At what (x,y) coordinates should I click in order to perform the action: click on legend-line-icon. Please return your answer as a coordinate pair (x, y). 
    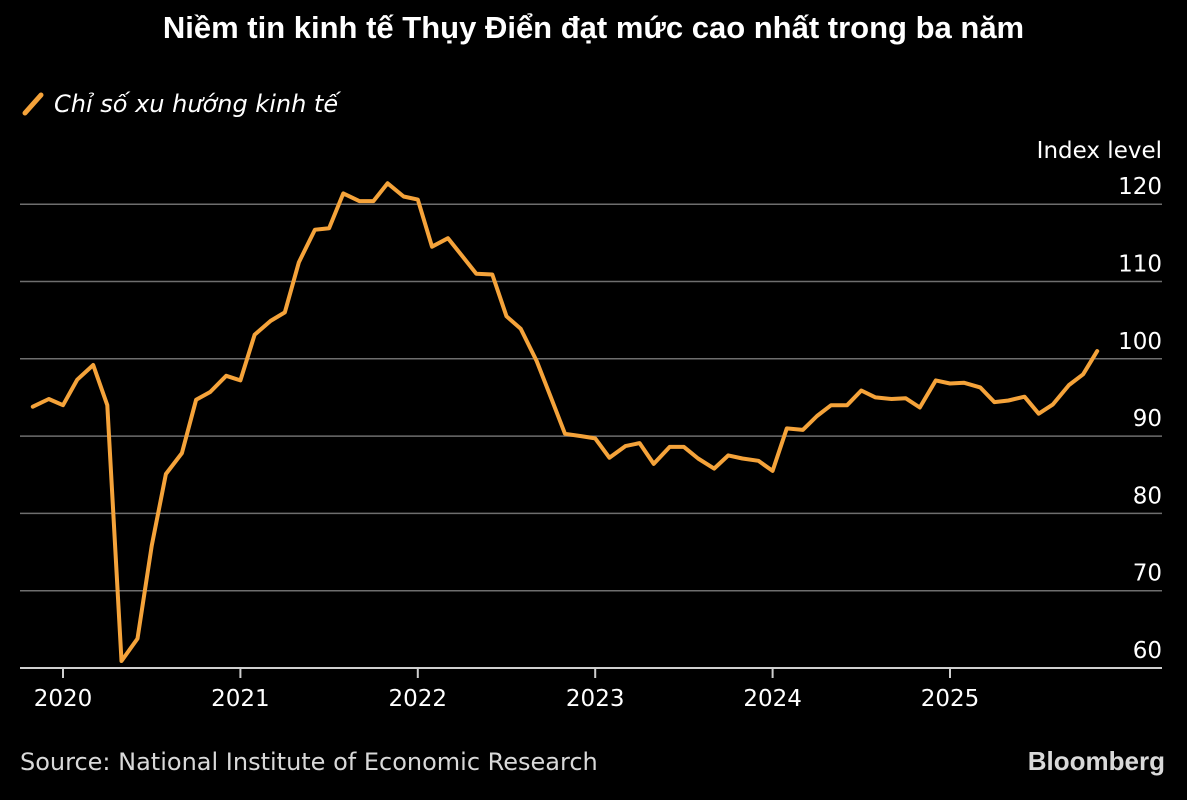
    Looking at the image, I should click on (33, 104).